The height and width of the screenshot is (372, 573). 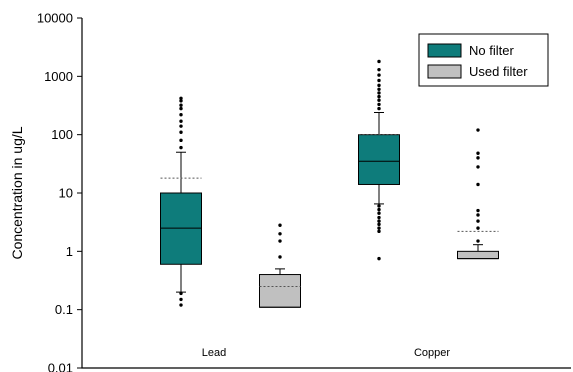 I want to click on box-no-filter-lead, so click(x=181, y=201).